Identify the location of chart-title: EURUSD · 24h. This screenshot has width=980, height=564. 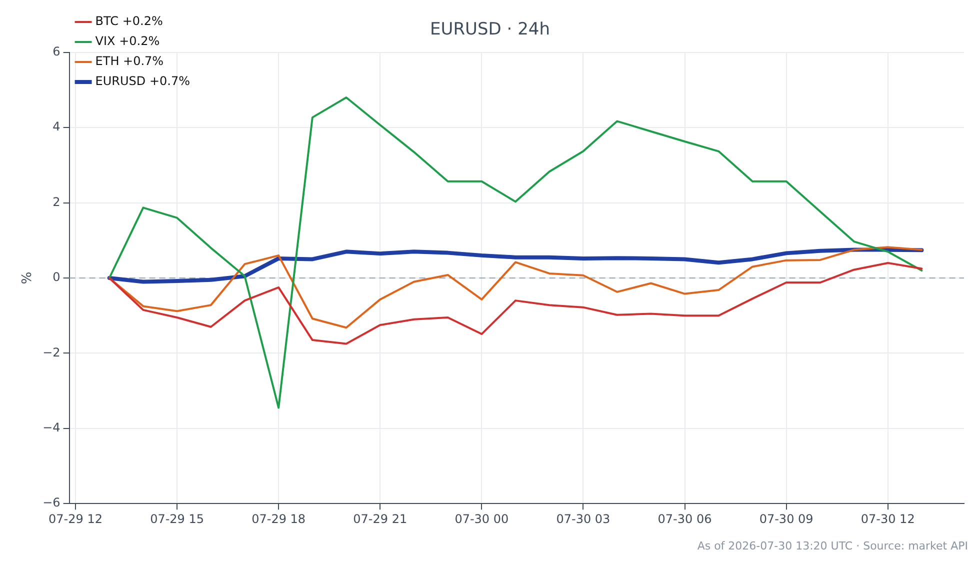
(490, 30).